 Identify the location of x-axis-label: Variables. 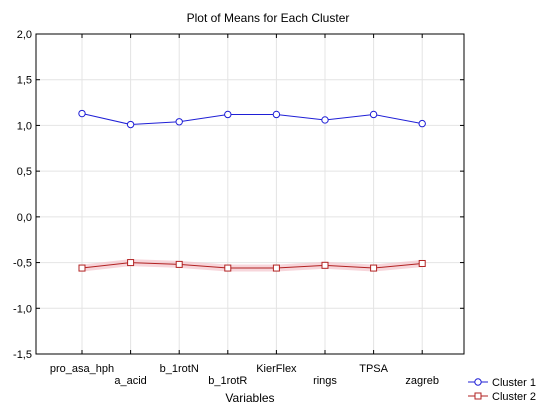
(249, 398).